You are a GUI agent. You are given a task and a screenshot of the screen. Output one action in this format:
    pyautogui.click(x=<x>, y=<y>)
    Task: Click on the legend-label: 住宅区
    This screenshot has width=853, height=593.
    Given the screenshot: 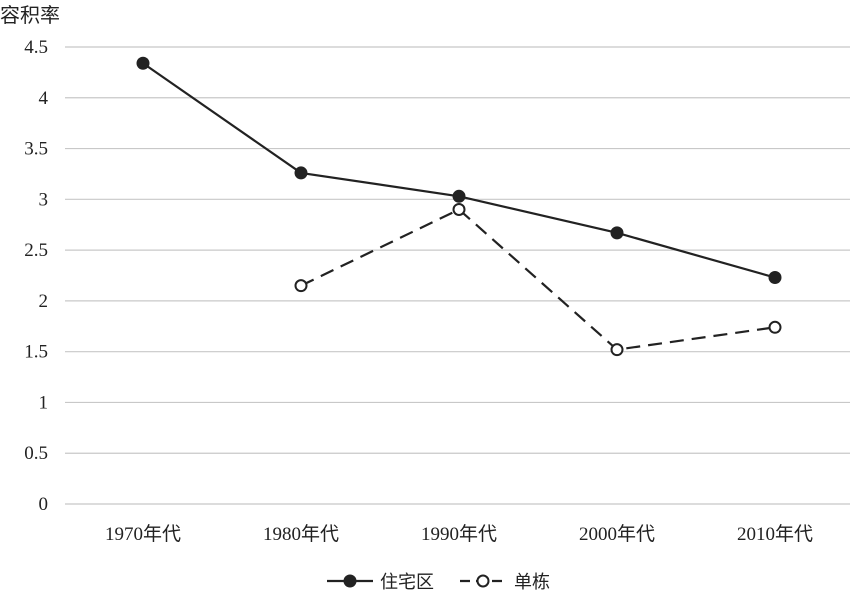 What is the action you would take?
    pyautogui.click(x=407, y=582)
    